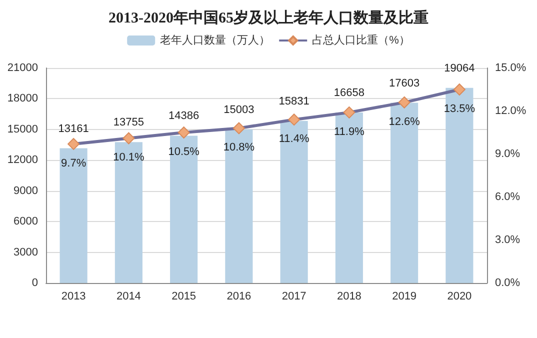 The height and width of the screenshot is (338, 537). Describe the element at coordinates (460, 109) in the screenshot. I see `data-label: 13.5%` at that location.